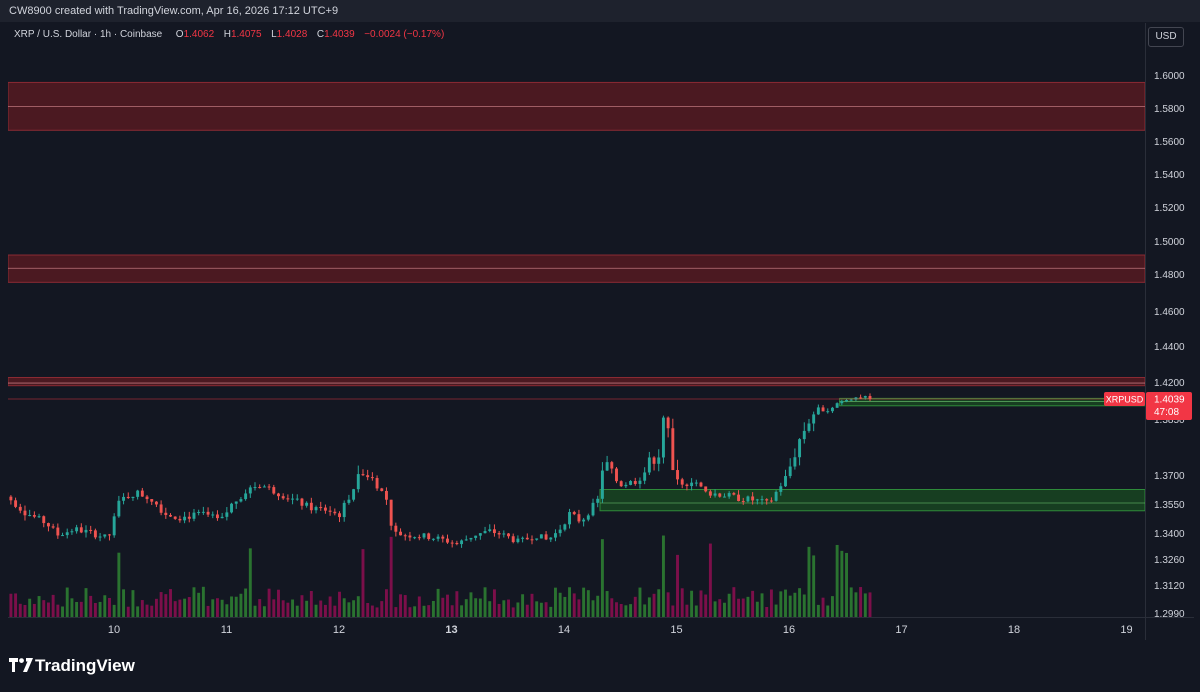 The height and width of the screenshot is (692, 1200). I want to click on y-tick-label: 1.4600, so click(1169, 312).